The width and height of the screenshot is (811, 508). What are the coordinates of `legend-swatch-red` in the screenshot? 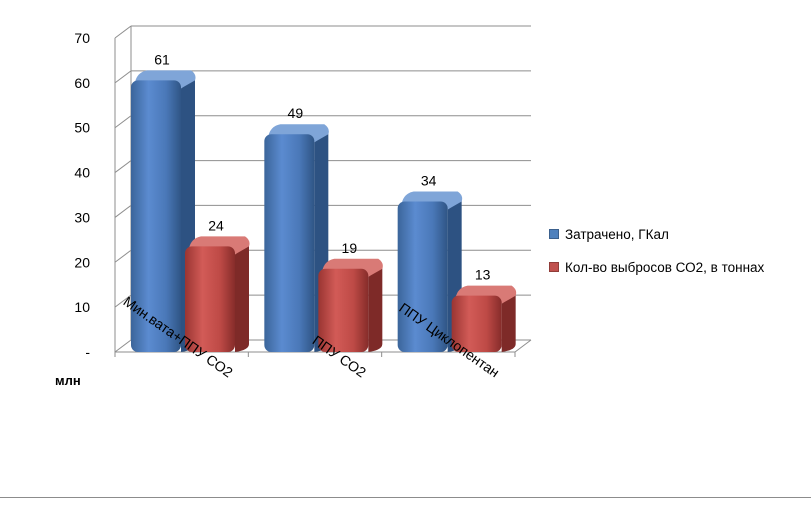 It's located at (554, 267).